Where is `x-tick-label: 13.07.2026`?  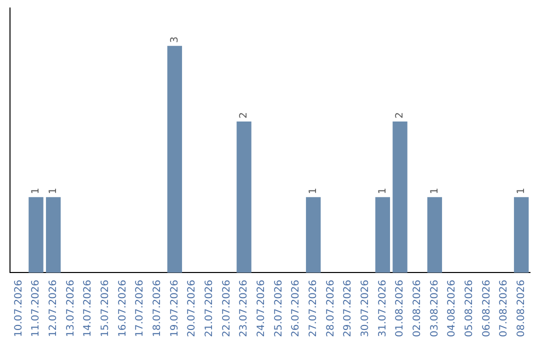 x-tick-label: 13.07.2026 is located at coordinates (70, 309).